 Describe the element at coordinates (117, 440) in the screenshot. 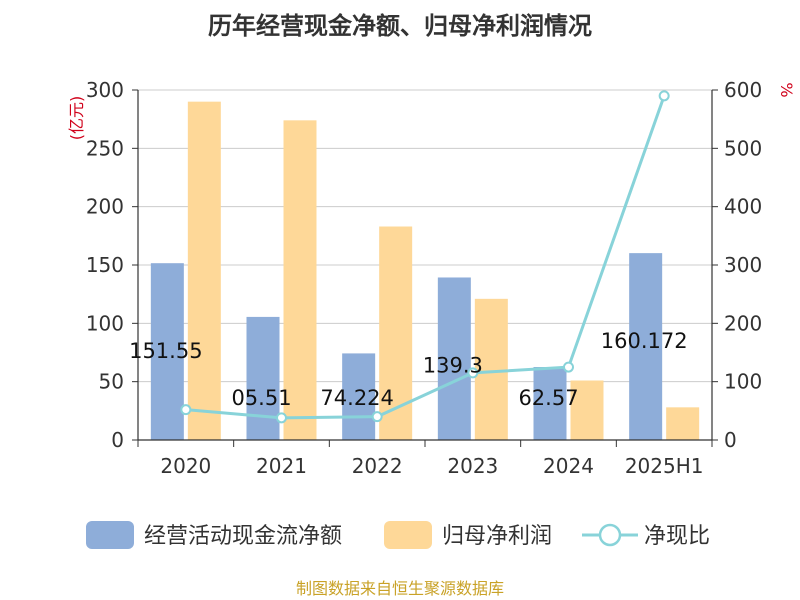

I see `left-axis-tick-label: 0` at that location.